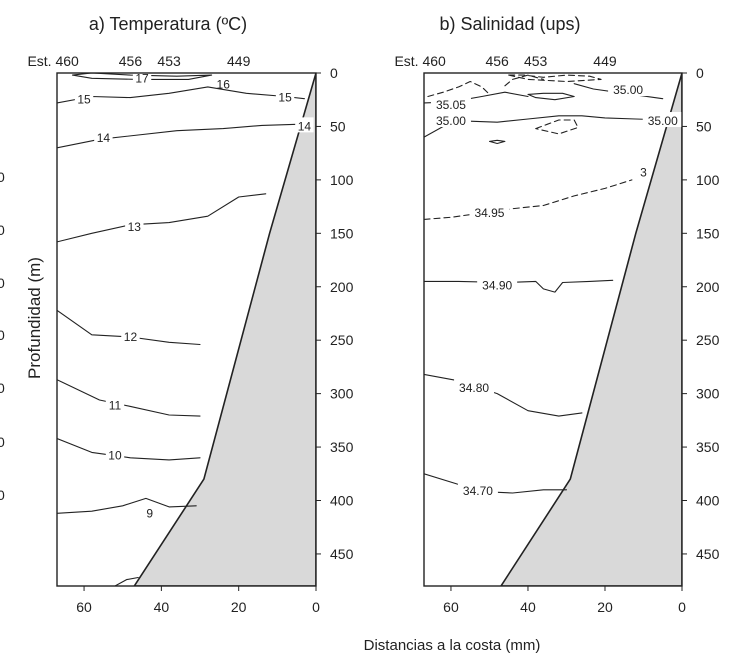 This screenshot has width=729, height=659. Describe the element at coordinates (342, 501) in the screenshot. I see `depth-tick-label: 400` at that location.